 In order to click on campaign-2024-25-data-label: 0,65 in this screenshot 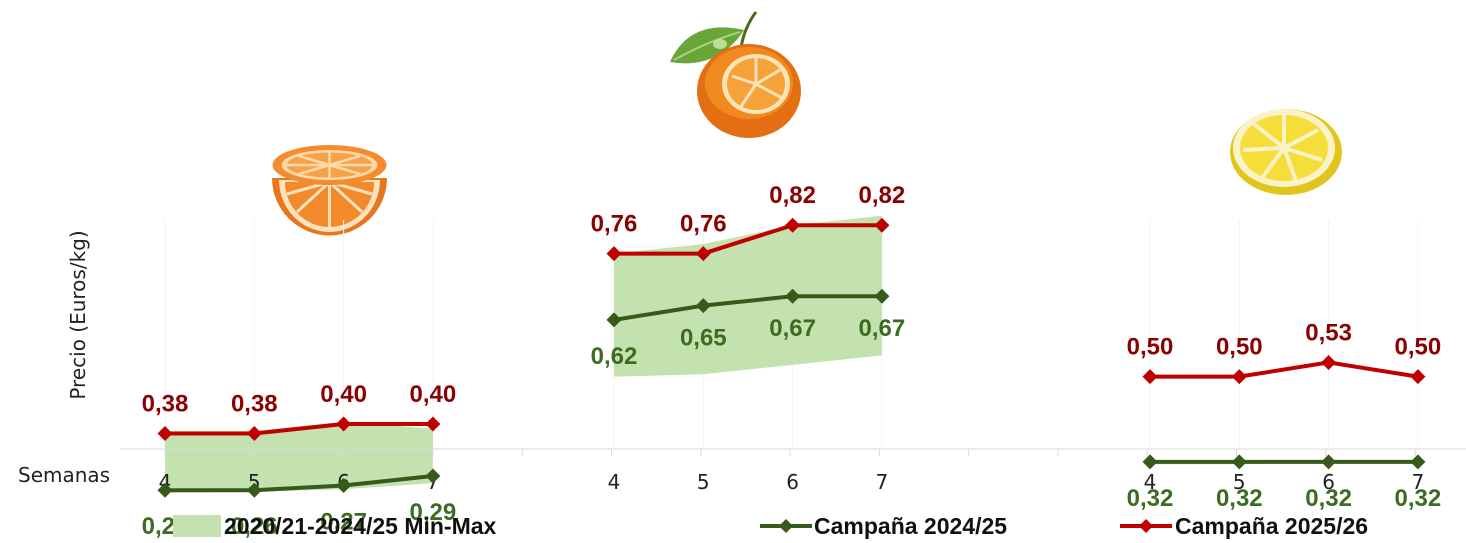, I will do `click(703, 338)`.